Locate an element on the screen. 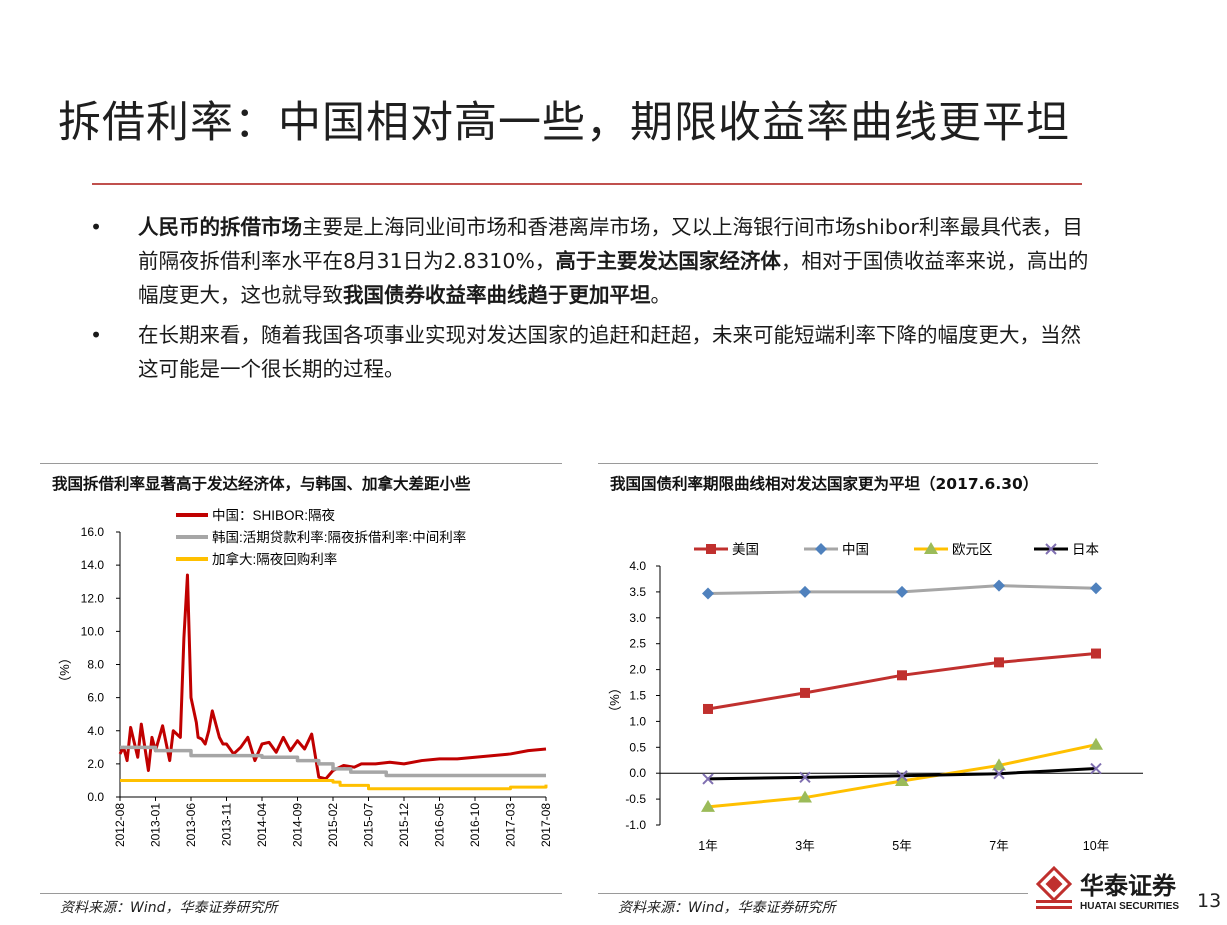  right-y-tick-label: 1.0 is located at coordinates (637, 721).